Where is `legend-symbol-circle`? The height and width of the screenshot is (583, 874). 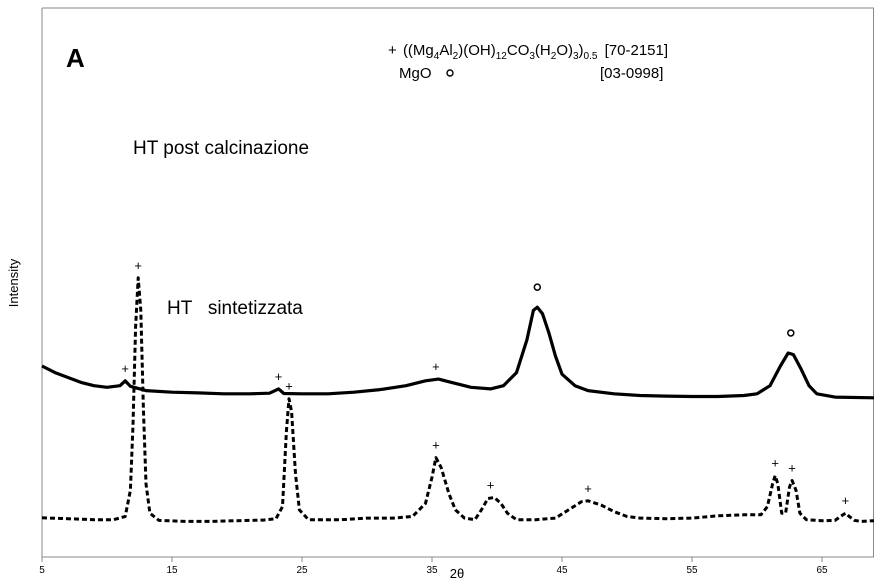 legend-symbol-circle is located at coordinates (450, 73).